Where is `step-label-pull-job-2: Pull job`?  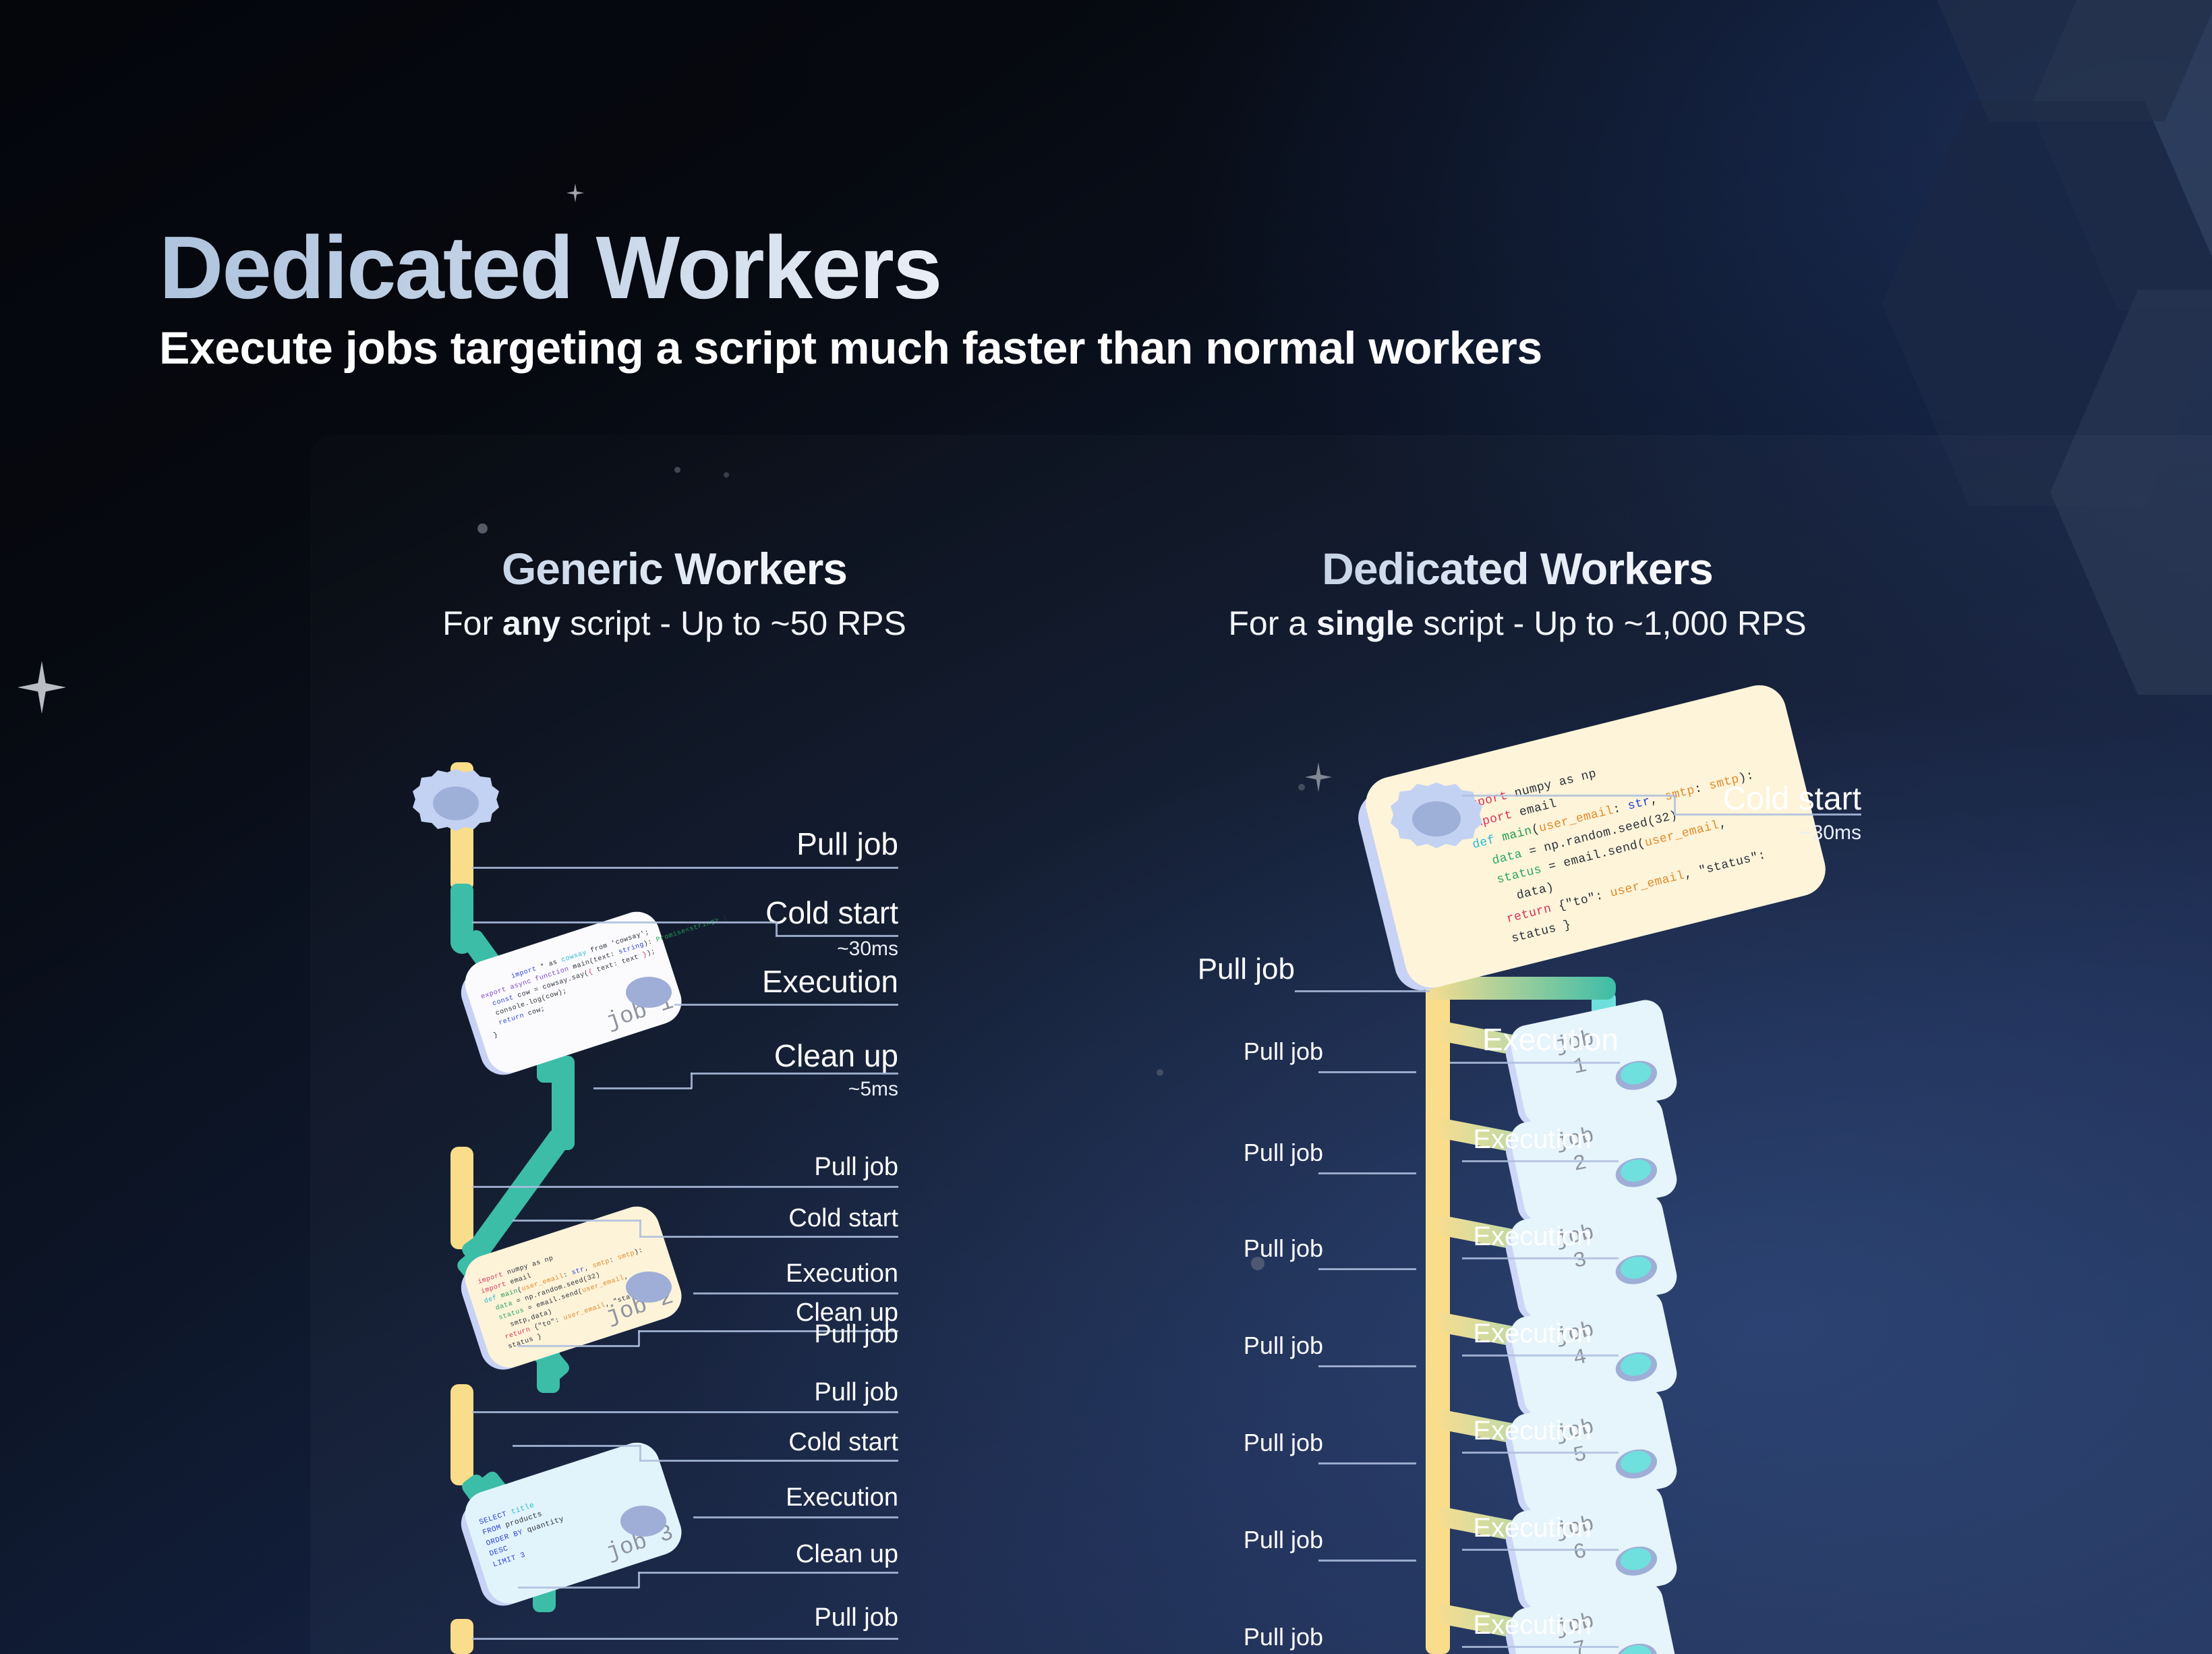
step-label-pull-job-2: Pull job is located at coordinates (856, 1167).